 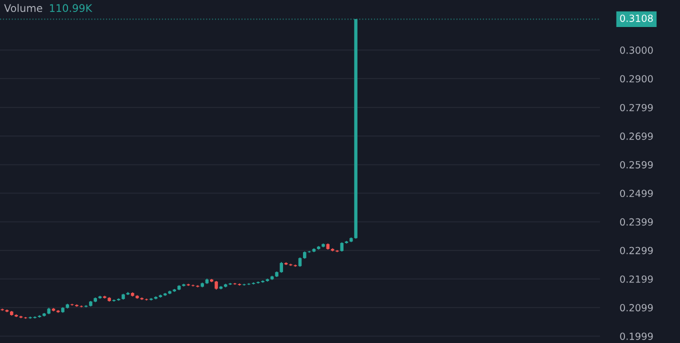 What do you see at coordinates (636, 222) in the screenshot?
I see `y-tick-label: 0.2399` at bounding box center [636, 222].